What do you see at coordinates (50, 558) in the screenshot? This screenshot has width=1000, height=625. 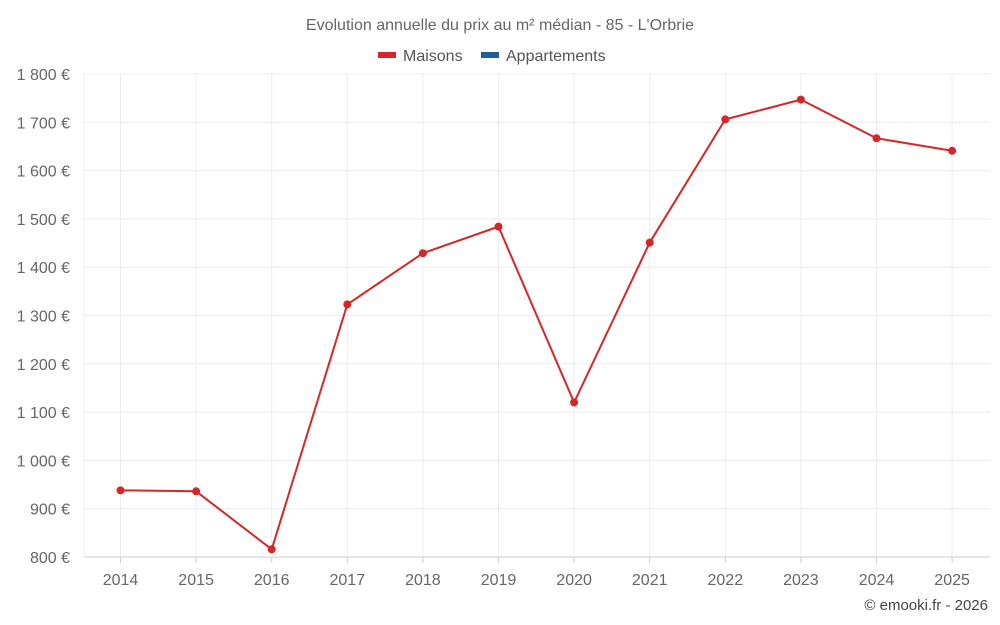 I see `y-tick-label: 800 €` at bounding box center [50, 558].